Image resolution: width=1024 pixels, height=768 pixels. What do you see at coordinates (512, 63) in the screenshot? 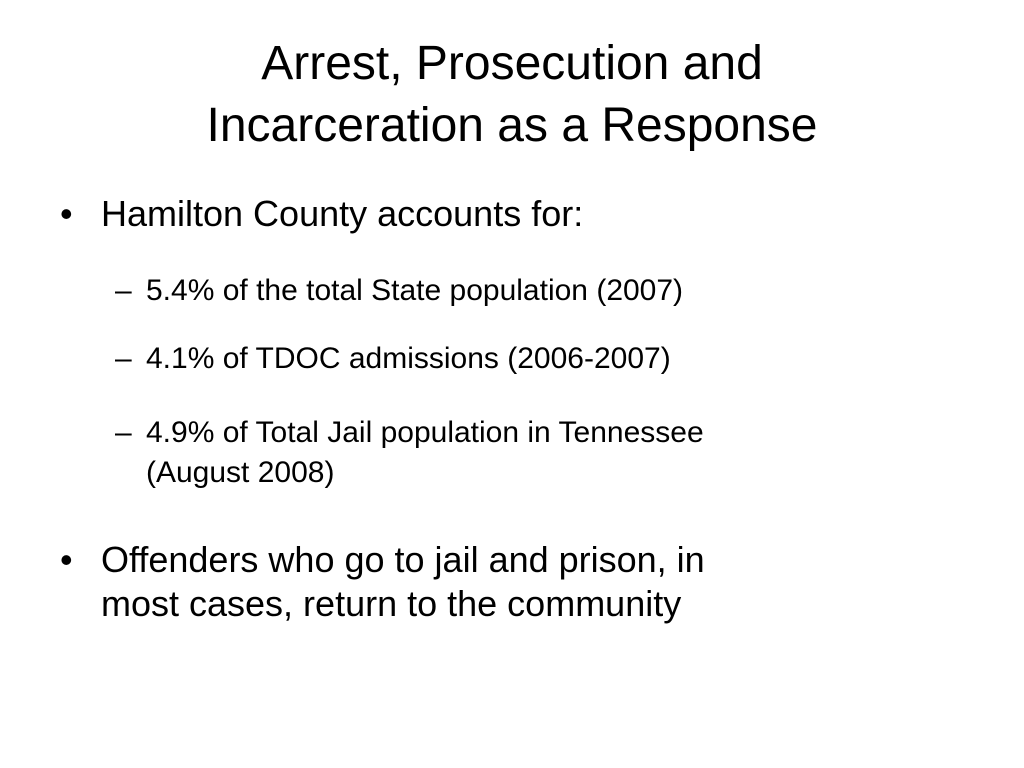
I see `slide-title-line-1: Arrest, Prosecution and` at bounding box center [512, 63].